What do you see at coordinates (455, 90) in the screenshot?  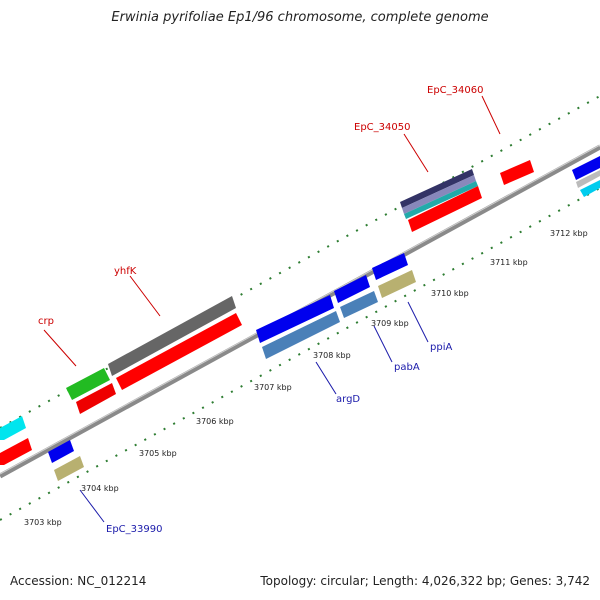 I see `gene-label-EpC_34060: EpC_34060` at bounding box center [455, 90].